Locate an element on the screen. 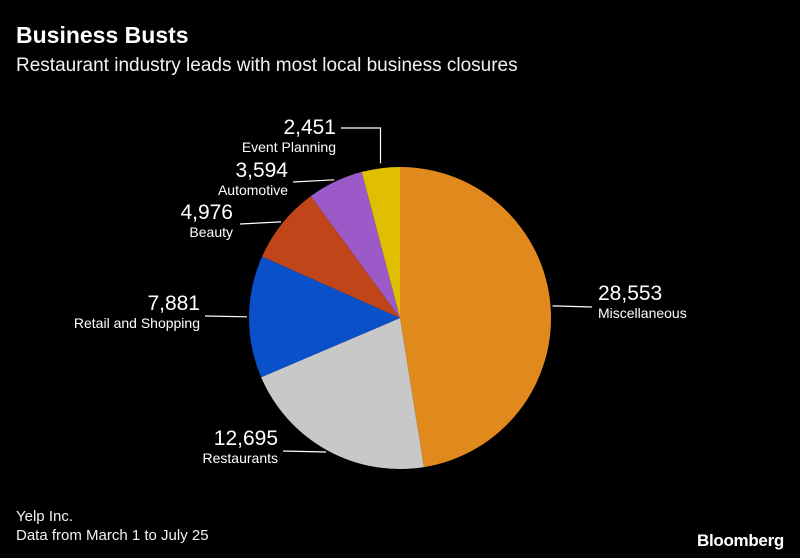  category-label-retail-and-shopping: Retail and Shopping is located at coordinates (137, 323).